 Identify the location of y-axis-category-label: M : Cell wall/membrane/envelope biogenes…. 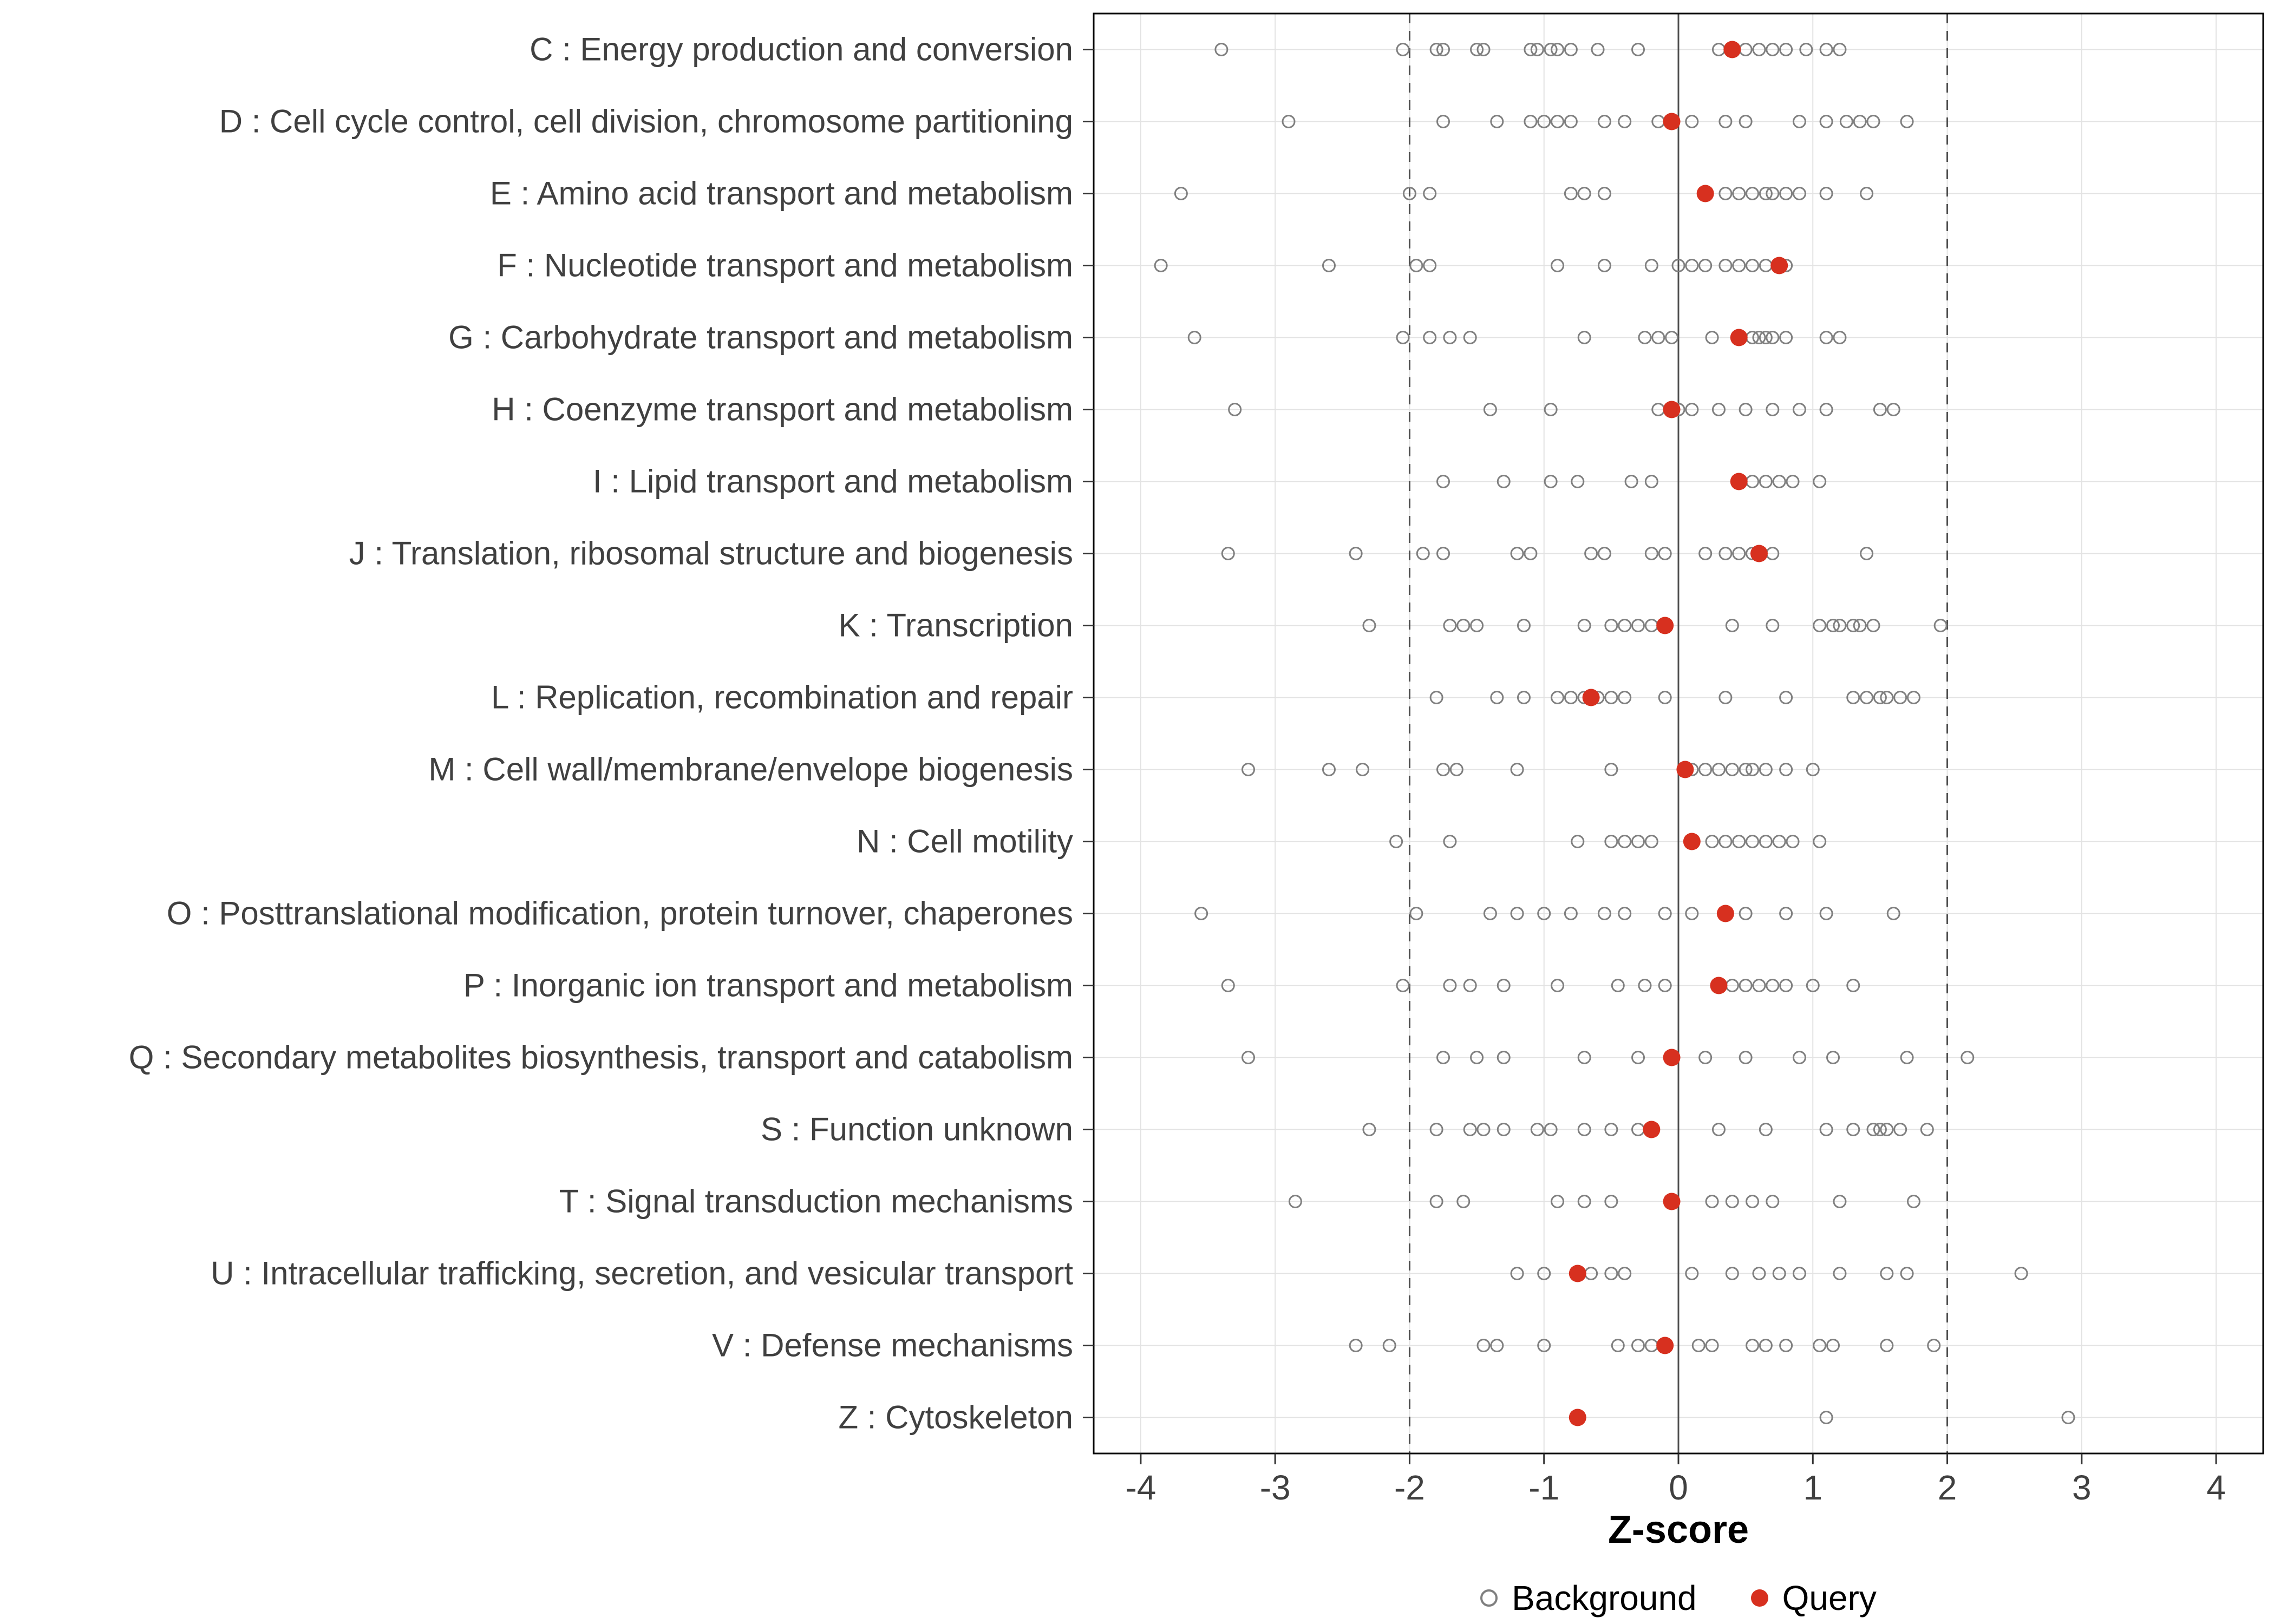
(751, 770).